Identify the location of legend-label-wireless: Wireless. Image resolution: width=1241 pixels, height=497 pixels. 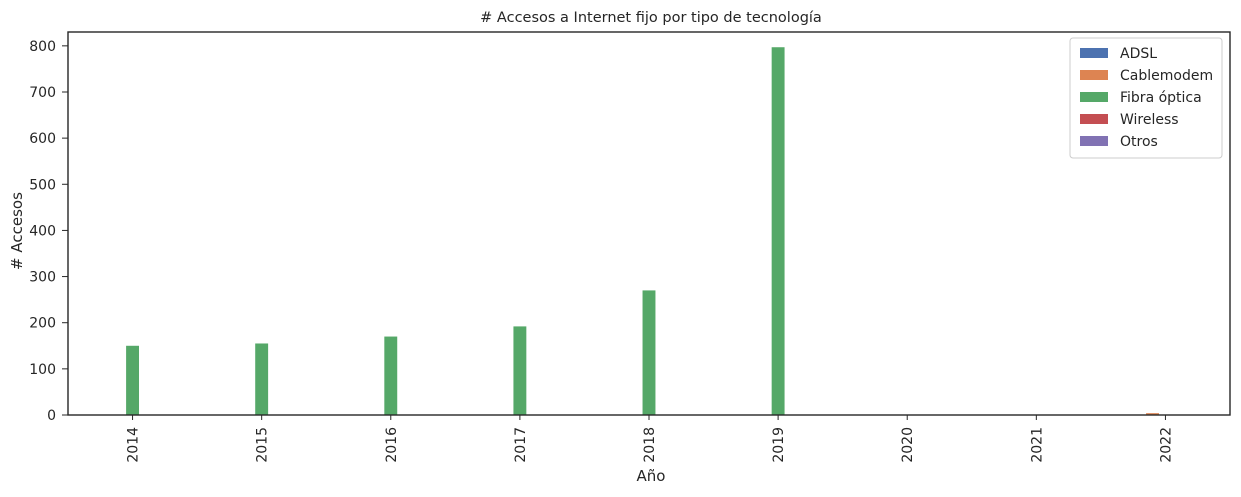
(1149, 120).